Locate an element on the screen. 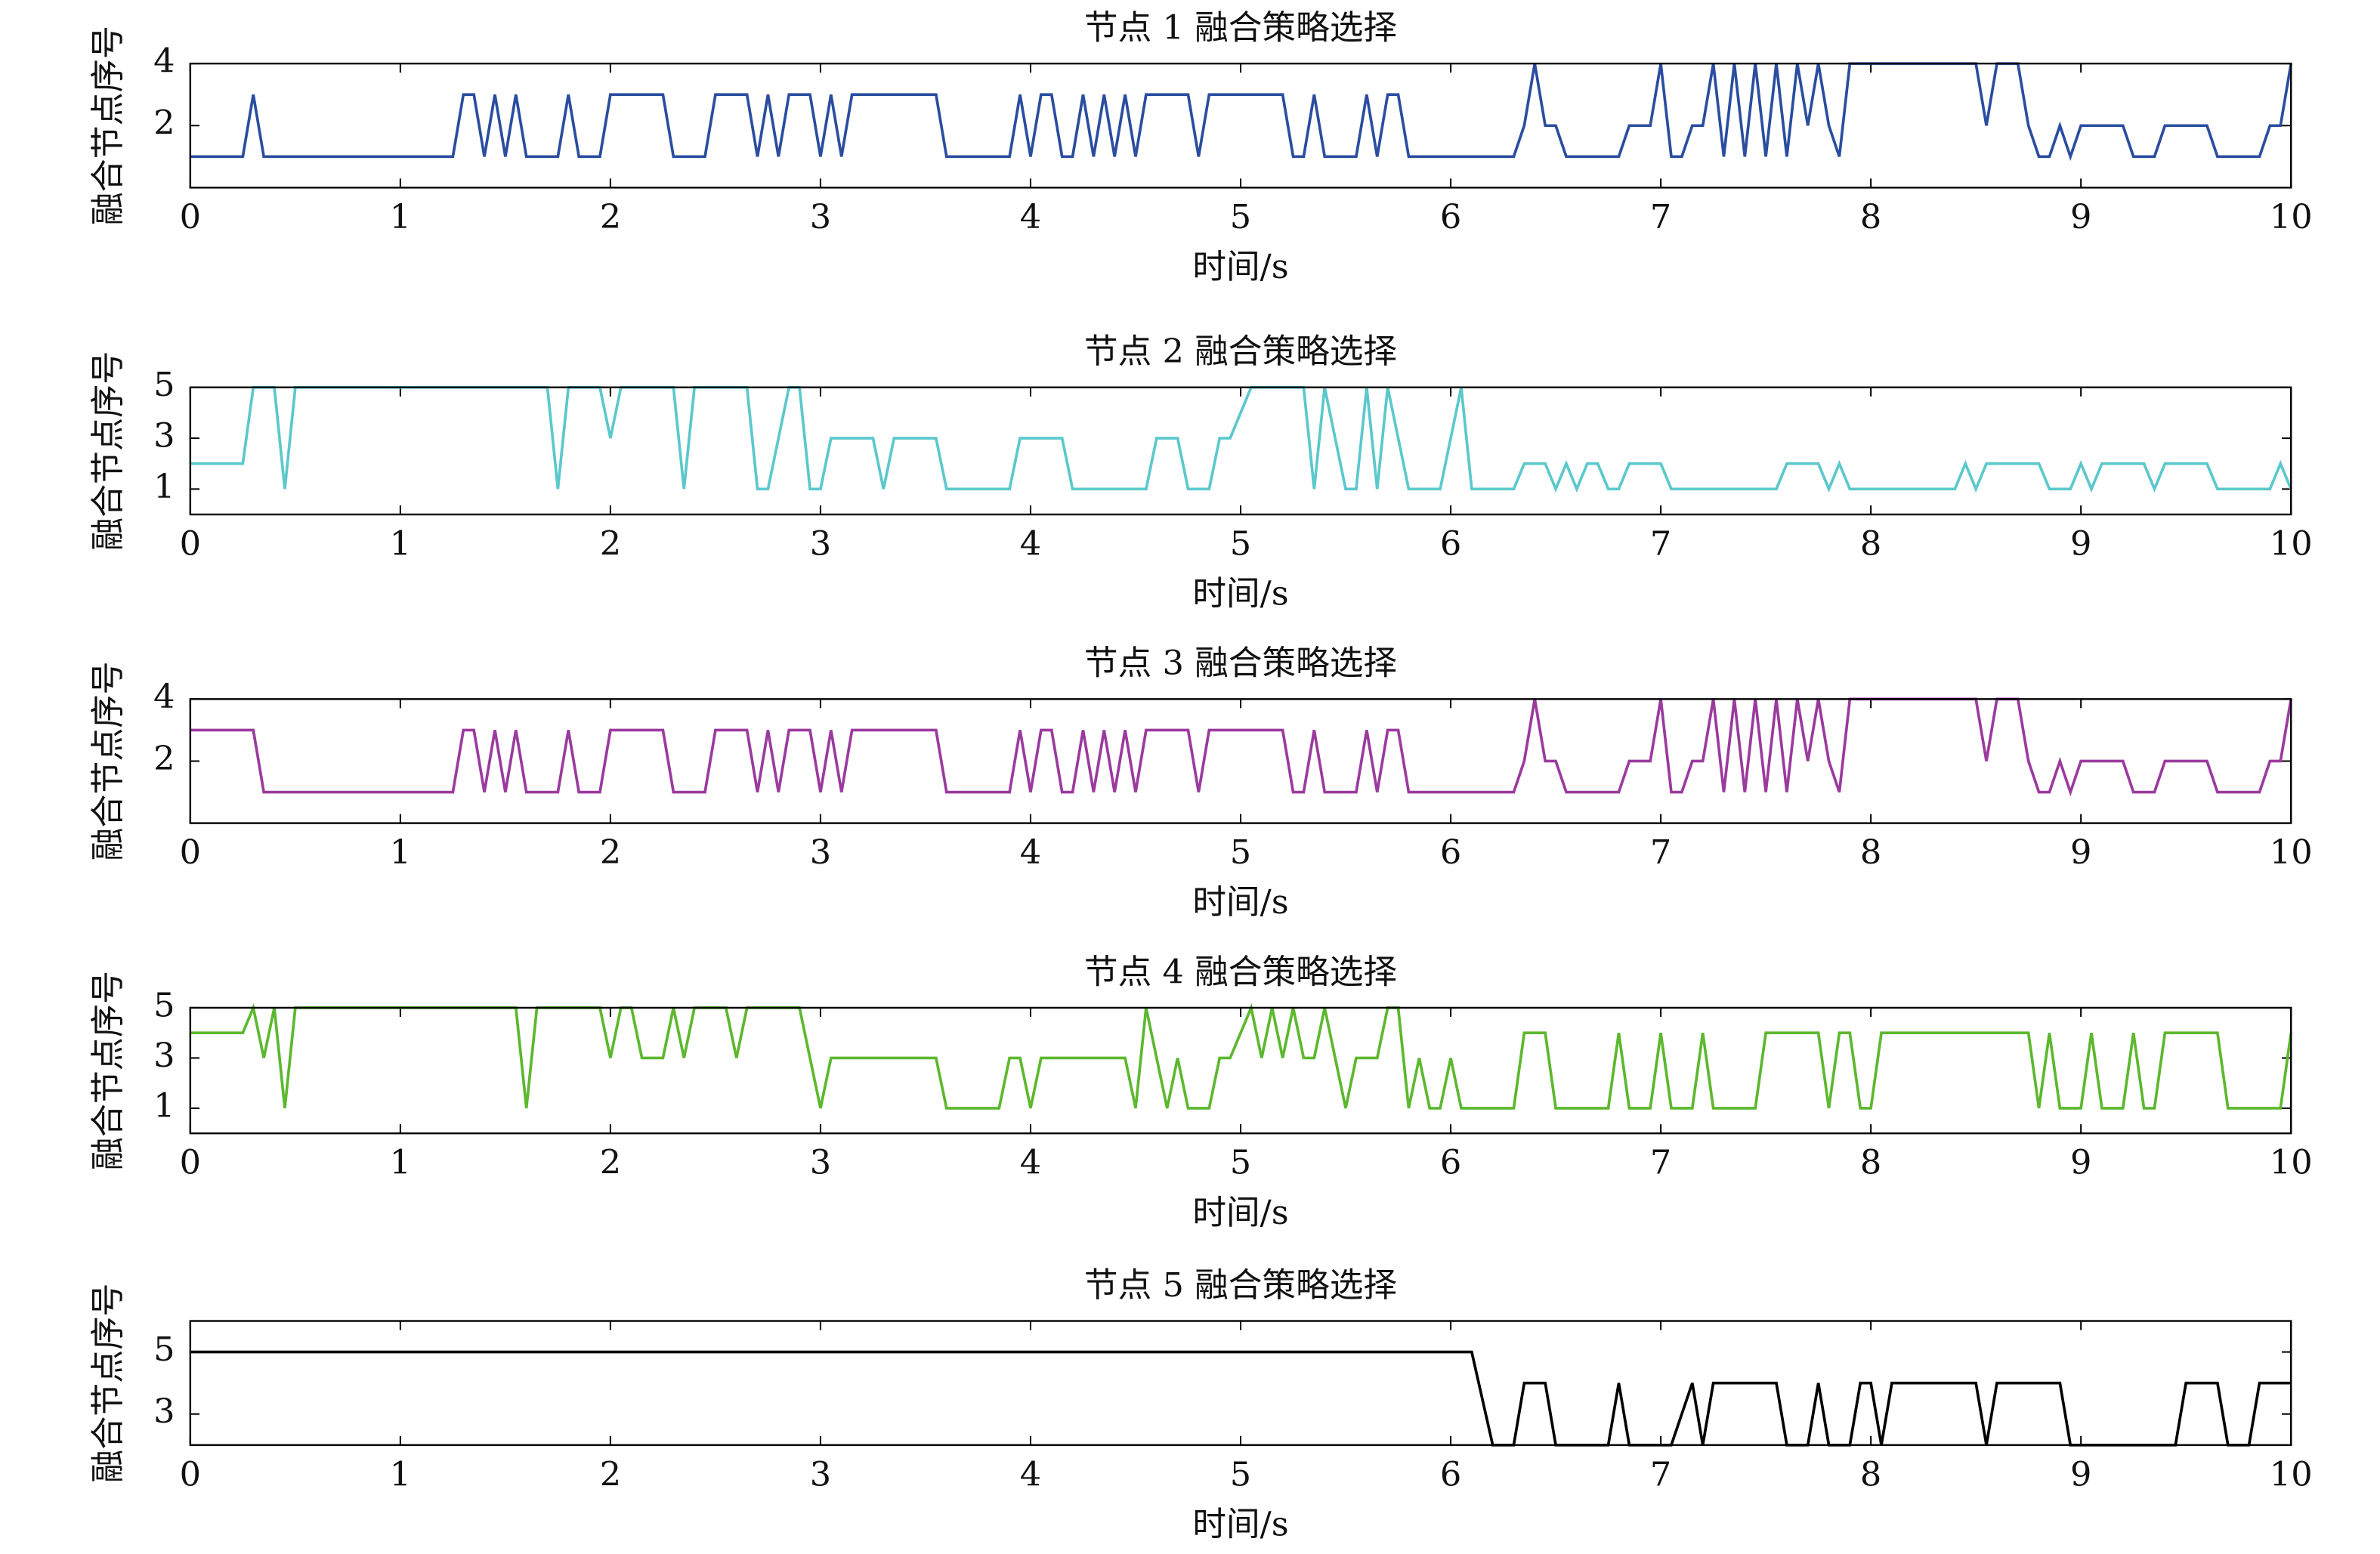 This screenshot has width=2380, height=1554. chart-title: 节点 5 融合策略选择 is located at coordinates (1240, 1285).